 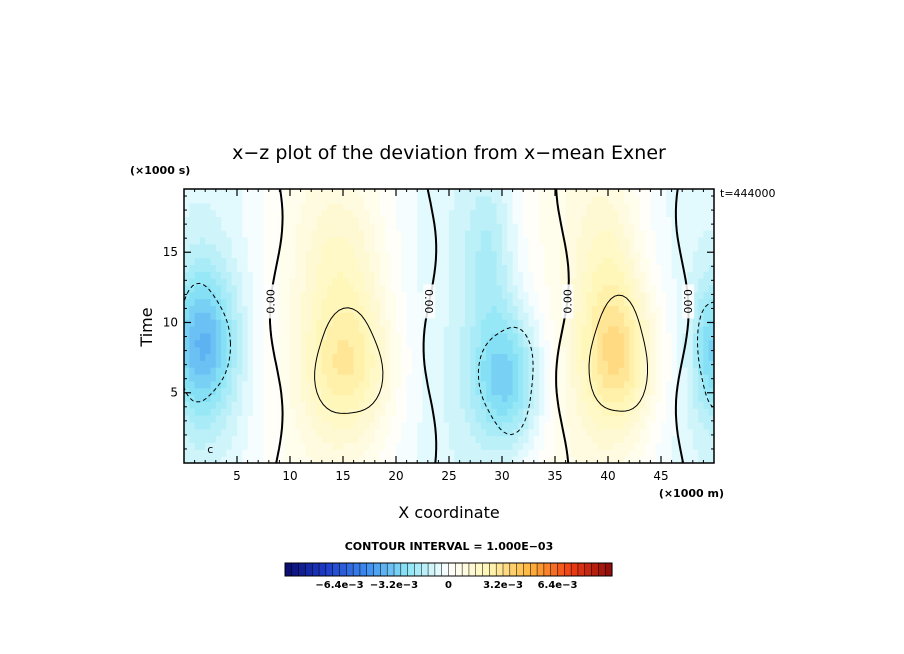 What do you see at coordinates (271, 301) in the screenshot?
I see `contour-label: 0.00` at bounding box center [271, 301].